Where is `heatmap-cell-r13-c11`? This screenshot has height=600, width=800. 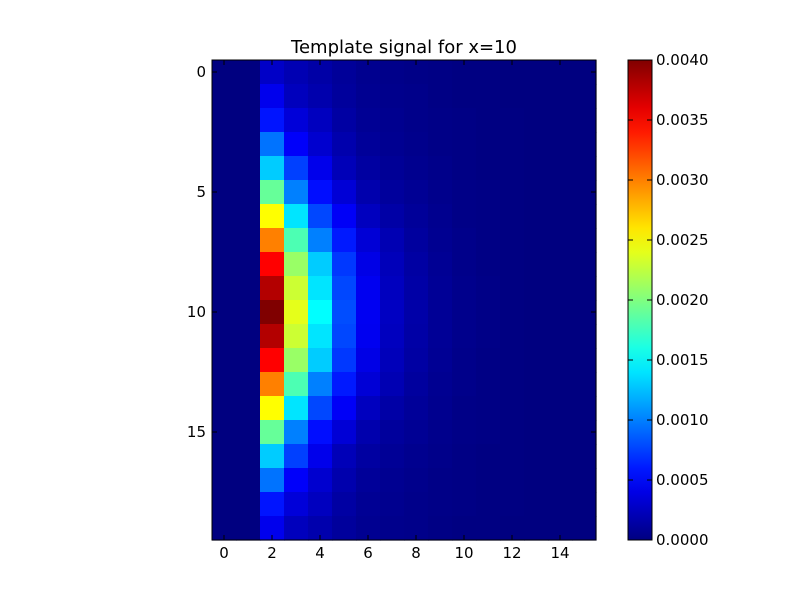 heatmap-cell-r13-c11 is located at coordinates (488, 384).